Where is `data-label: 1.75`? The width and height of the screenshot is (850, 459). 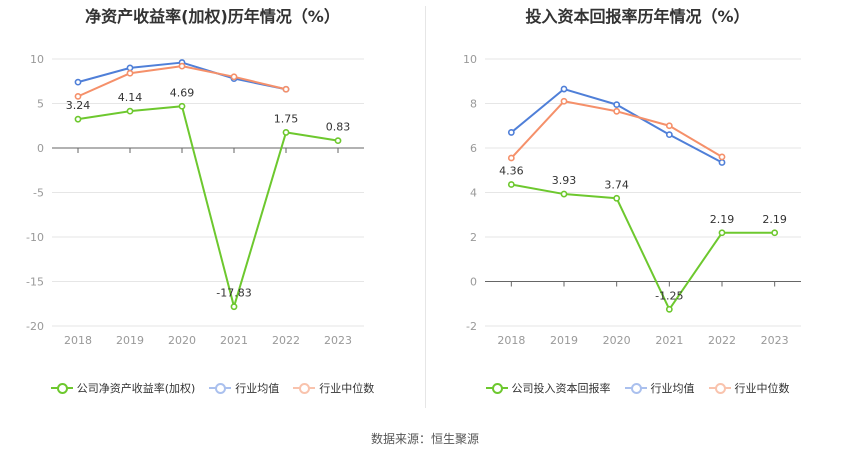 data-label: 1.75 is located at coordinates (286, 118).